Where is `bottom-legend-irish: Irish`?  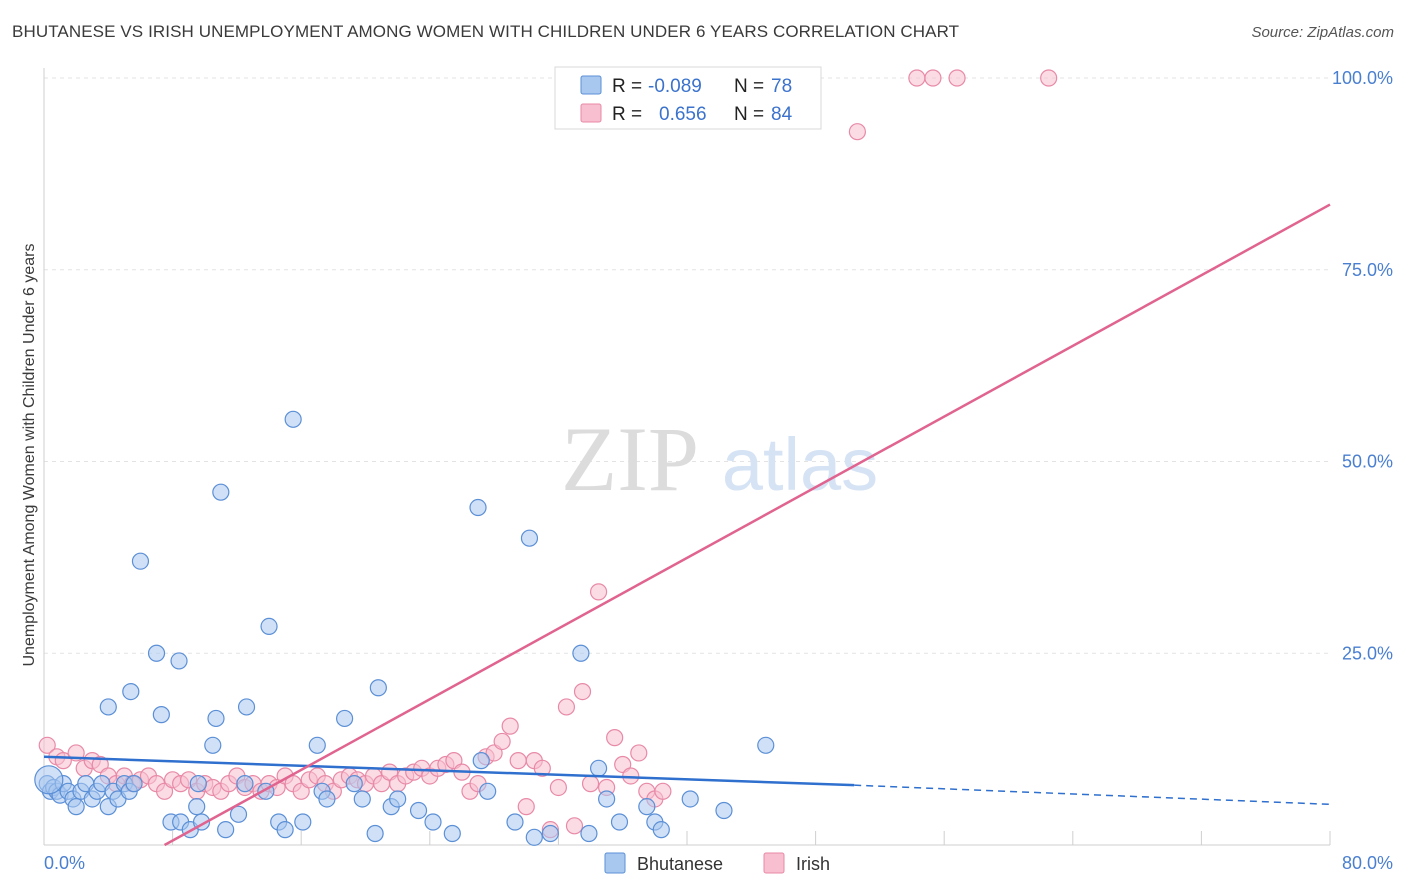 bottom-legend-irish: Irish is located at coordinates (813, 864).